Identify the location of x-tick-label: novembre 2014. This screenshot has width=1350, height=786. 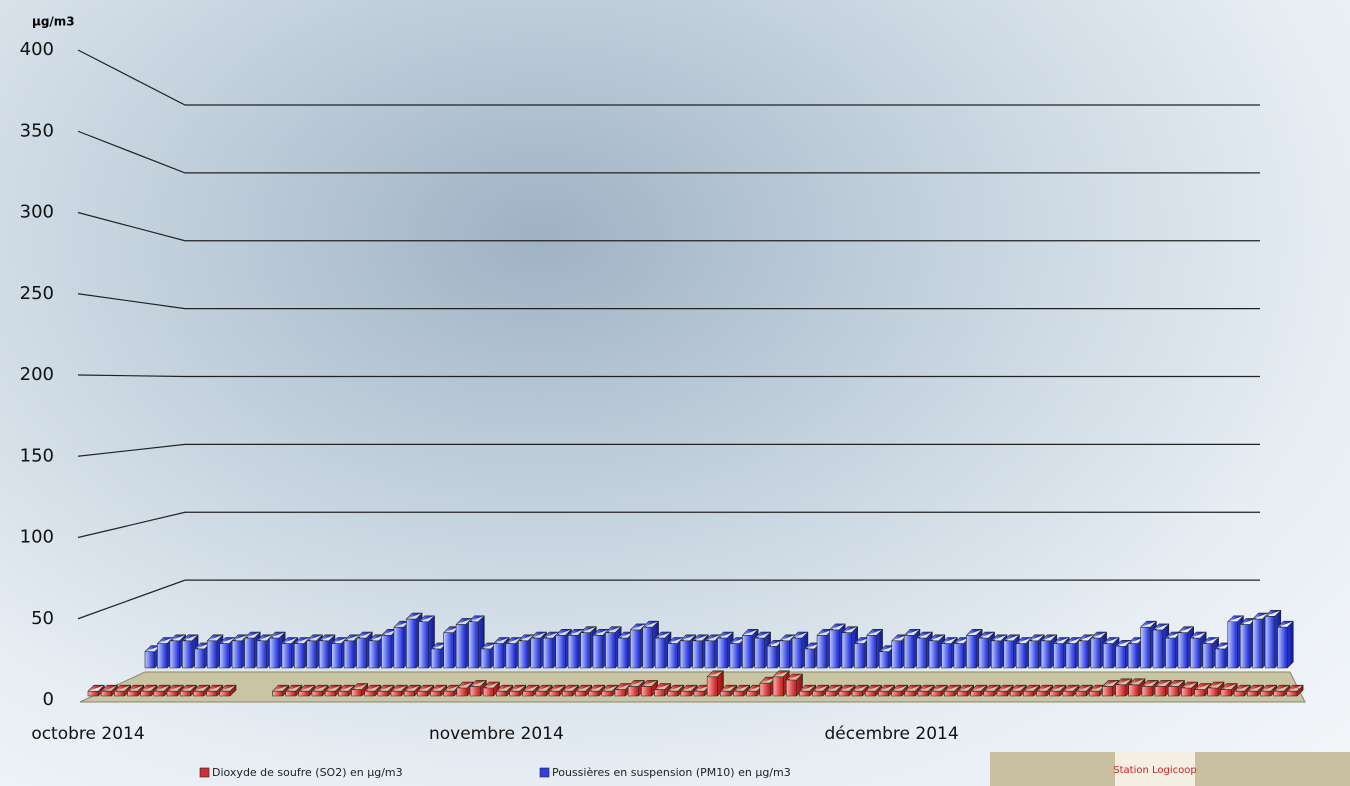
(496, 734).